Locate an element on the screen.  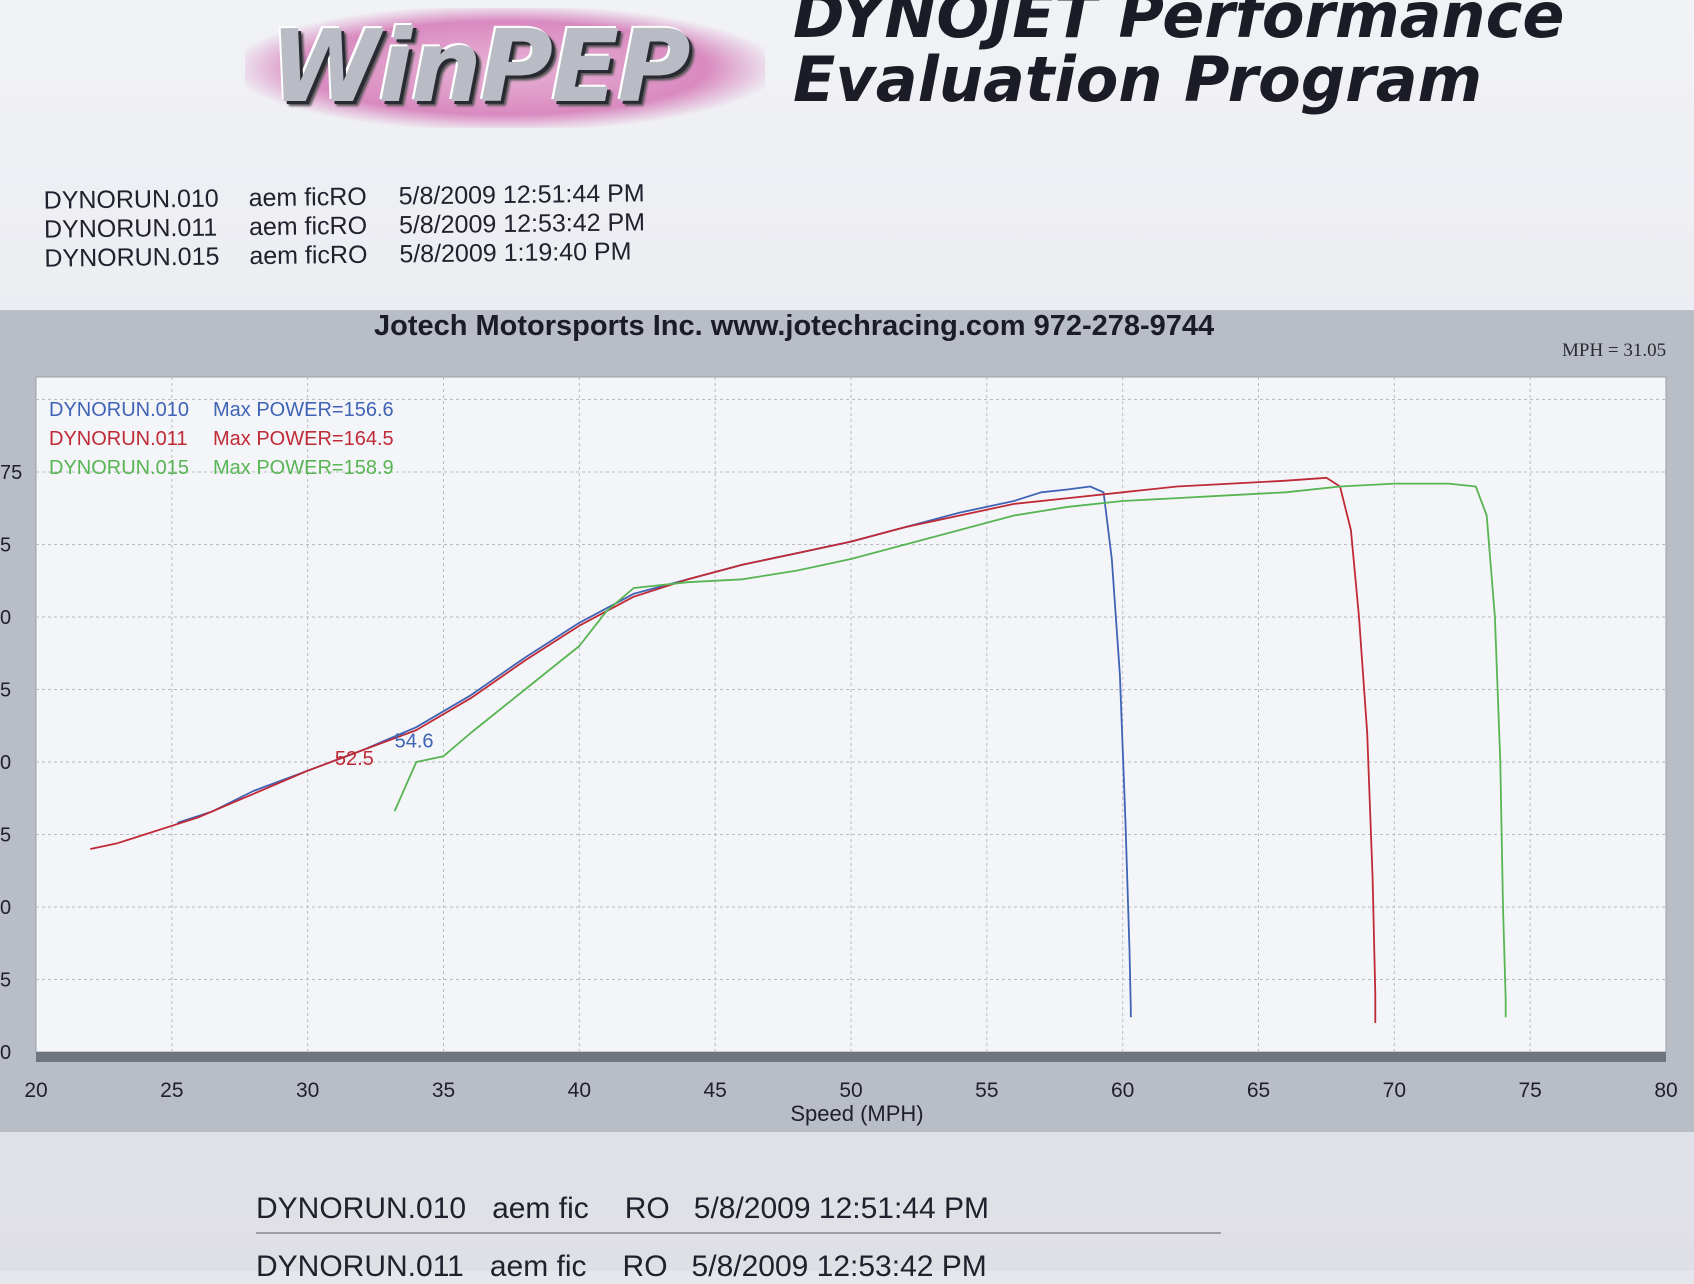
footer-next-run-ro: RO is located at coordinates (645, 1266).